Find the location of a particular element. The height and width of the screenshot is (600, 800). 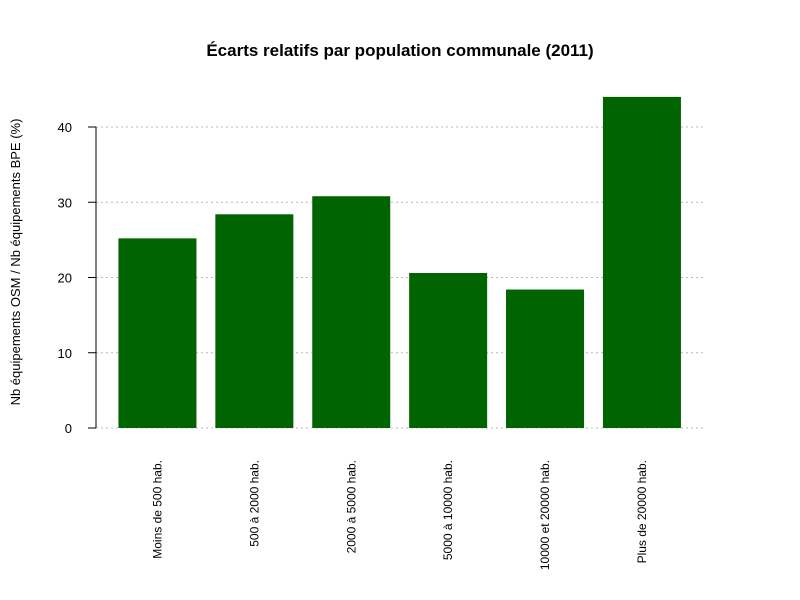

y-tick-label: 30 is located at coordinates (65, 202).